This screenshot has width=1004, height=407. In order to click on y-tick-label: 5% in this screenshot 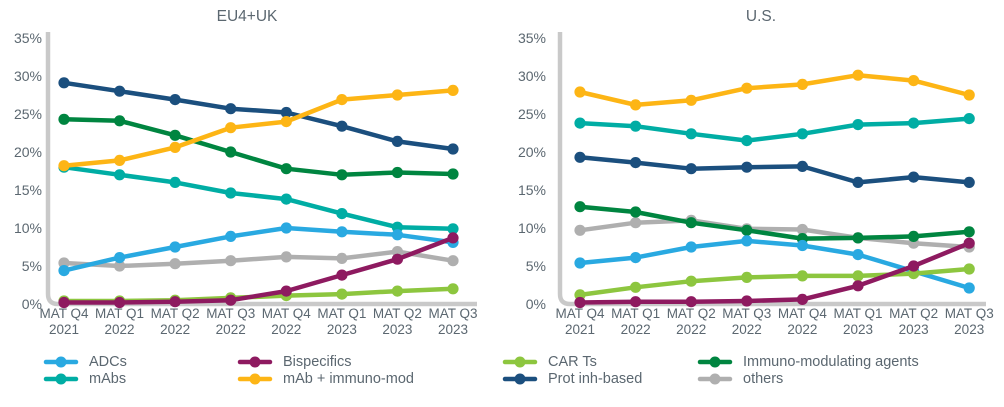, I will do `click(32, 266)`.